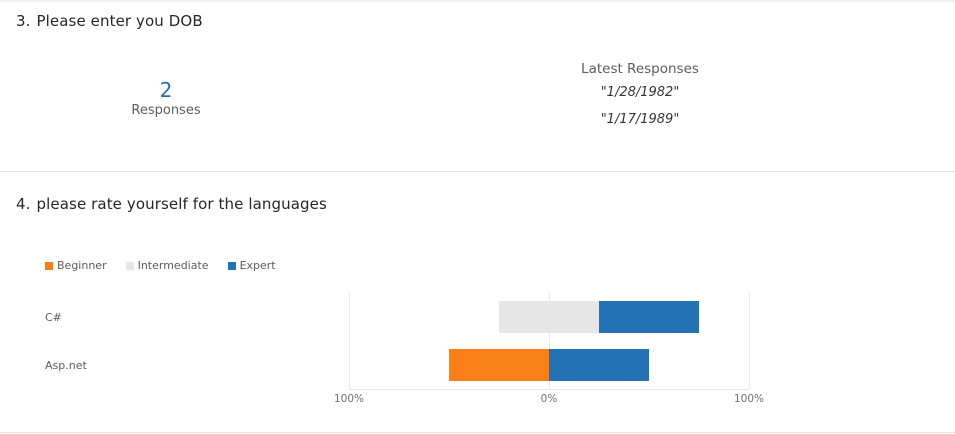 This screenshot has height=434, width=955. I want to click on legend-label-expert: Expert, so click(257, 265).